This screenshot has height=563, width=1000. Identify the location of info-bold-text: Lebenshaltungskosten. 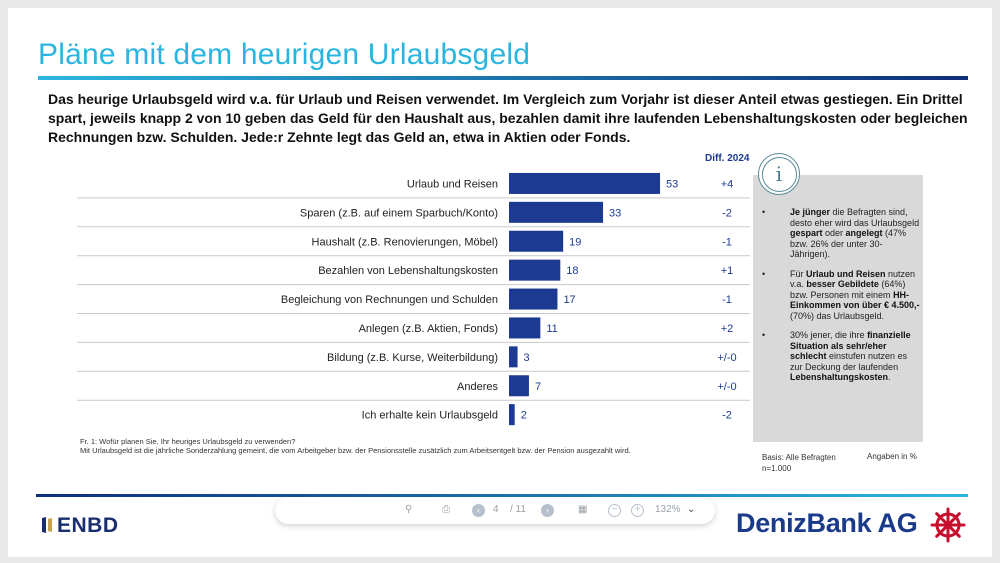
(839, 377).